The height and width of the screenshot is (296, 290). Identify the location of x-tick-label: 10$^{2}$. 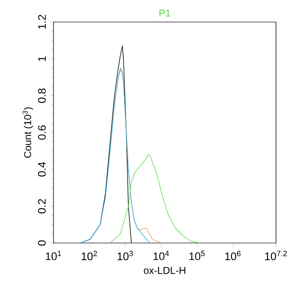
(89, 255).